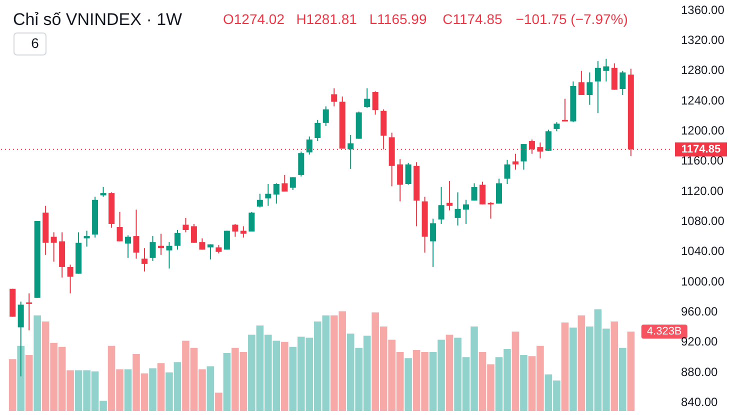 Image resolution: width=730 pixels, height=415 pixels. Describe the element at coordinates (703, 70) in the screenshot. I see `y-tick-label: 1280.00` at that location.